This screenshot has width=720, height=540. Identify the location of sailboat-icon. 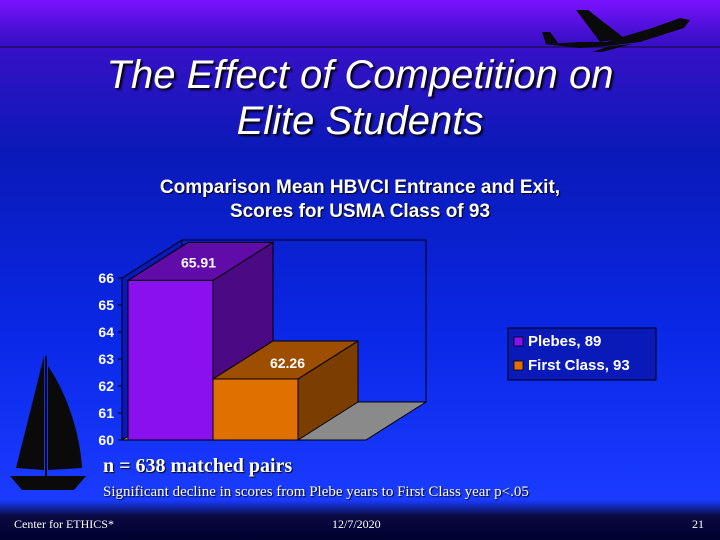
(48, 423).